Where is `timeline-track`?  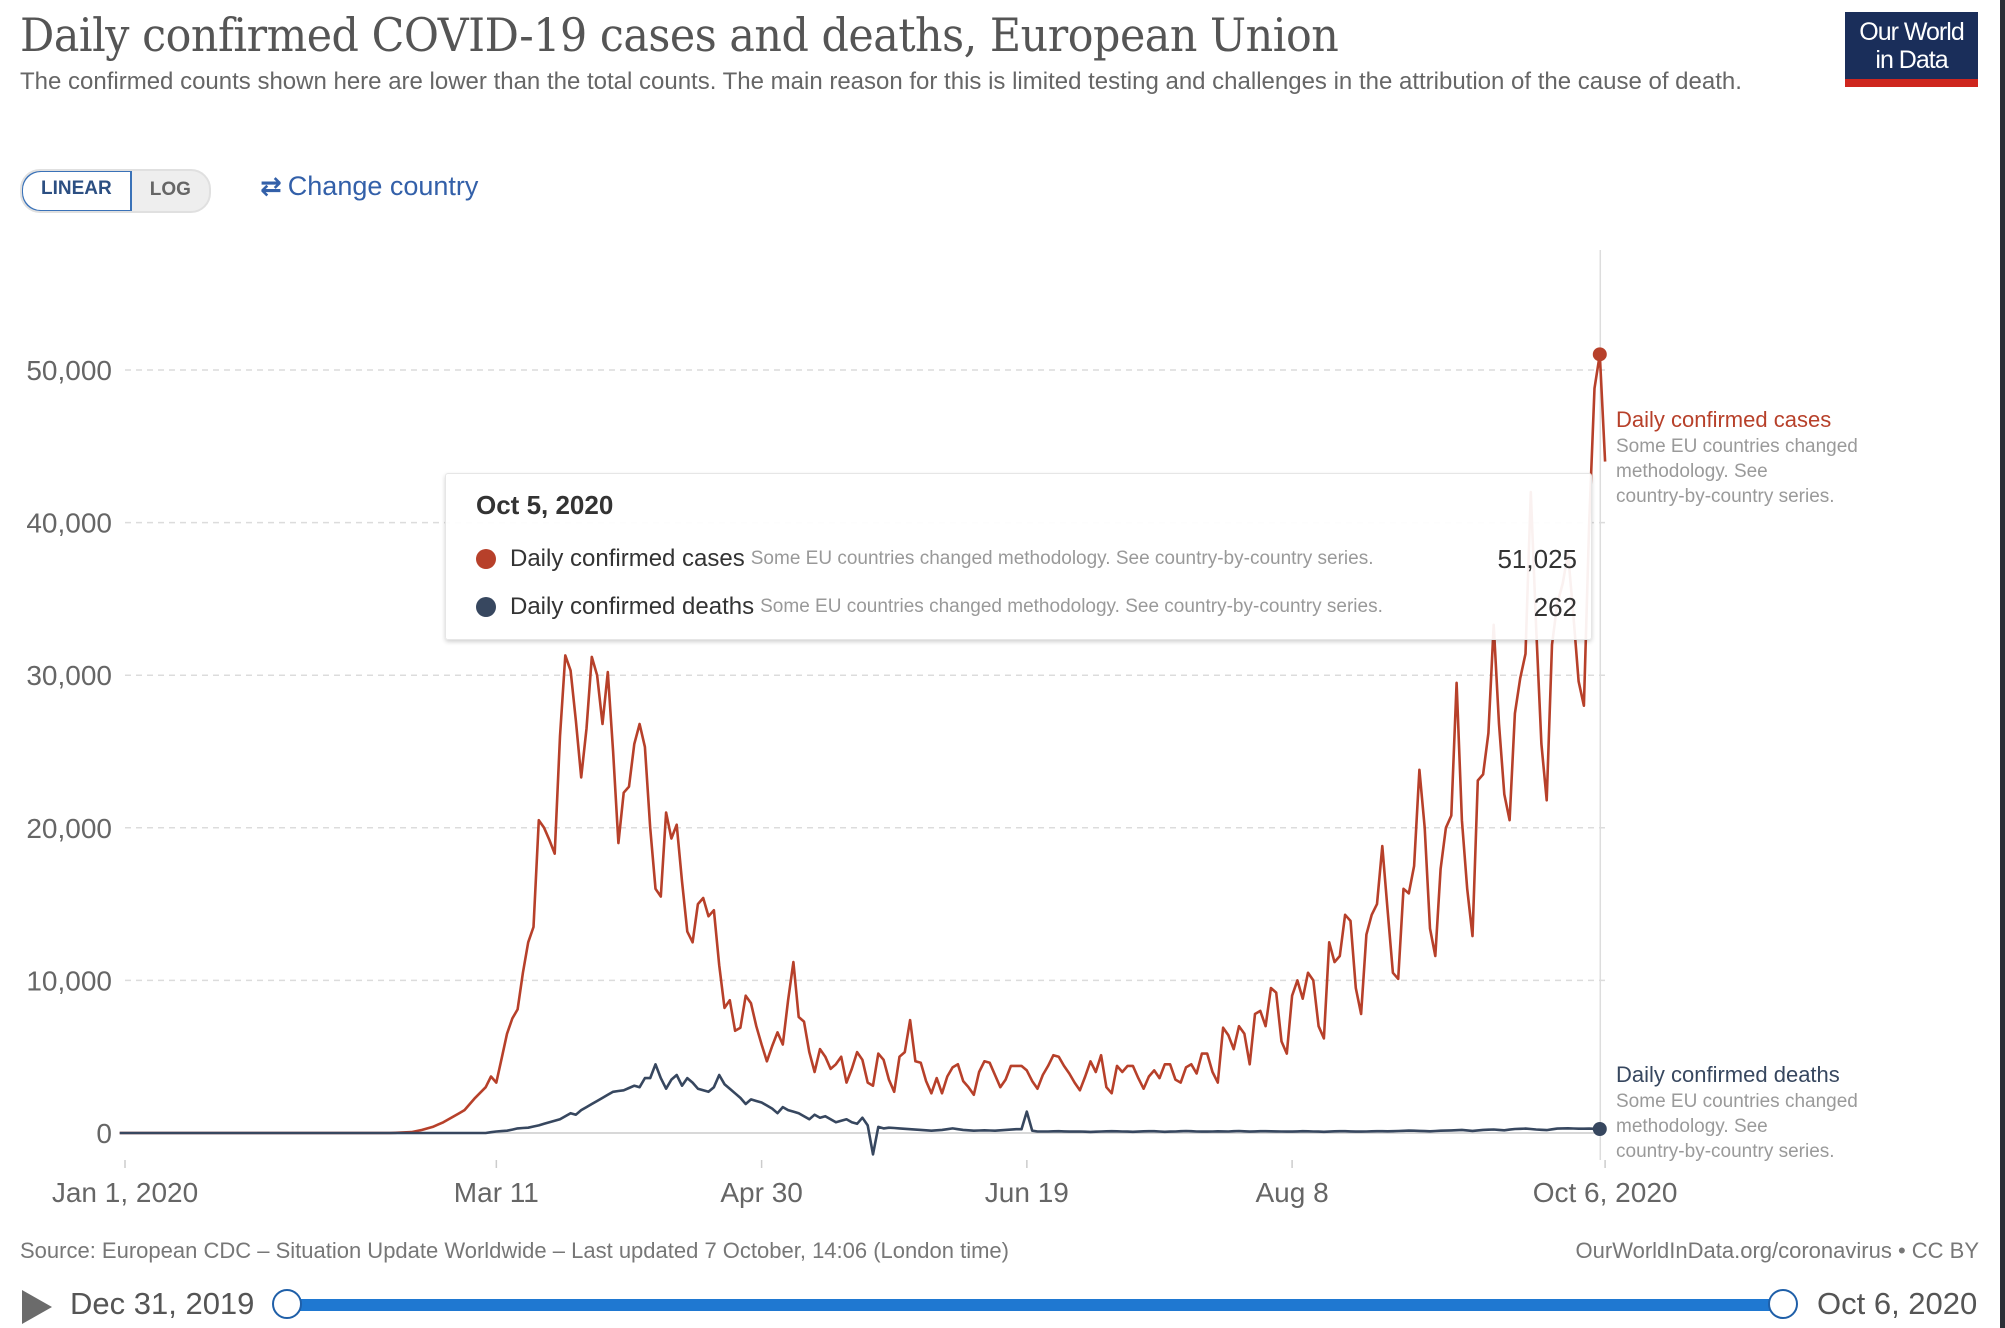
timeline-track is located at coordinates (1035, 1305).